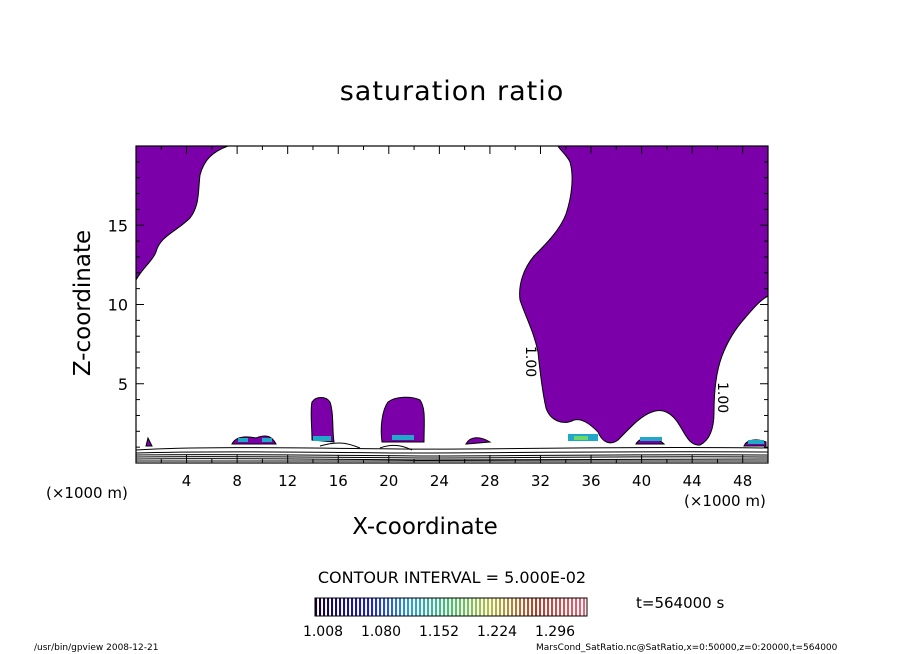 This screenshot has height=654, width=904. Describe the element at coordinates (381, 632) in the screenshot. I see `colorbar-tick-label: 1.080` at that location.